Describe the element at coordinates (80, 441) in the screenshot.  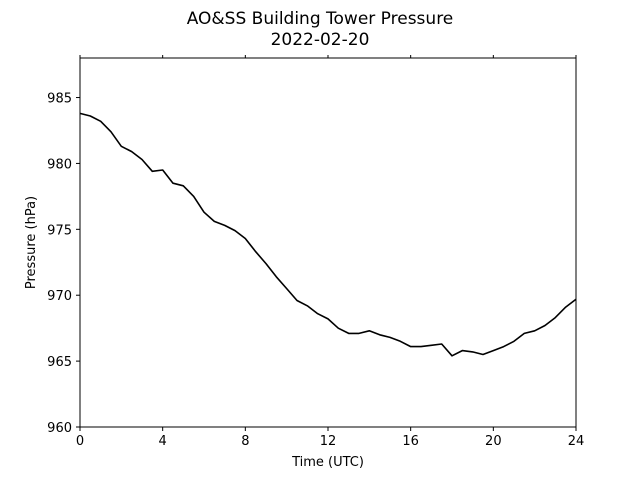
I see `x-tick-label: 0` at that location.